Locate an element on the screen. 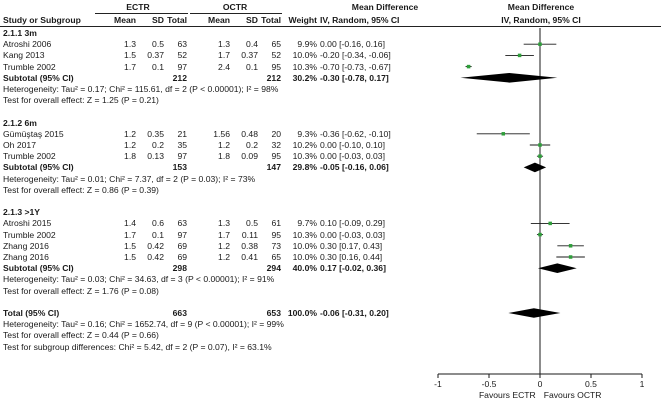 Image resolution: width=661 pixels, height=404 pixels. col-ci: IV, Random, 95% CI is located at coordinates (360, 20).